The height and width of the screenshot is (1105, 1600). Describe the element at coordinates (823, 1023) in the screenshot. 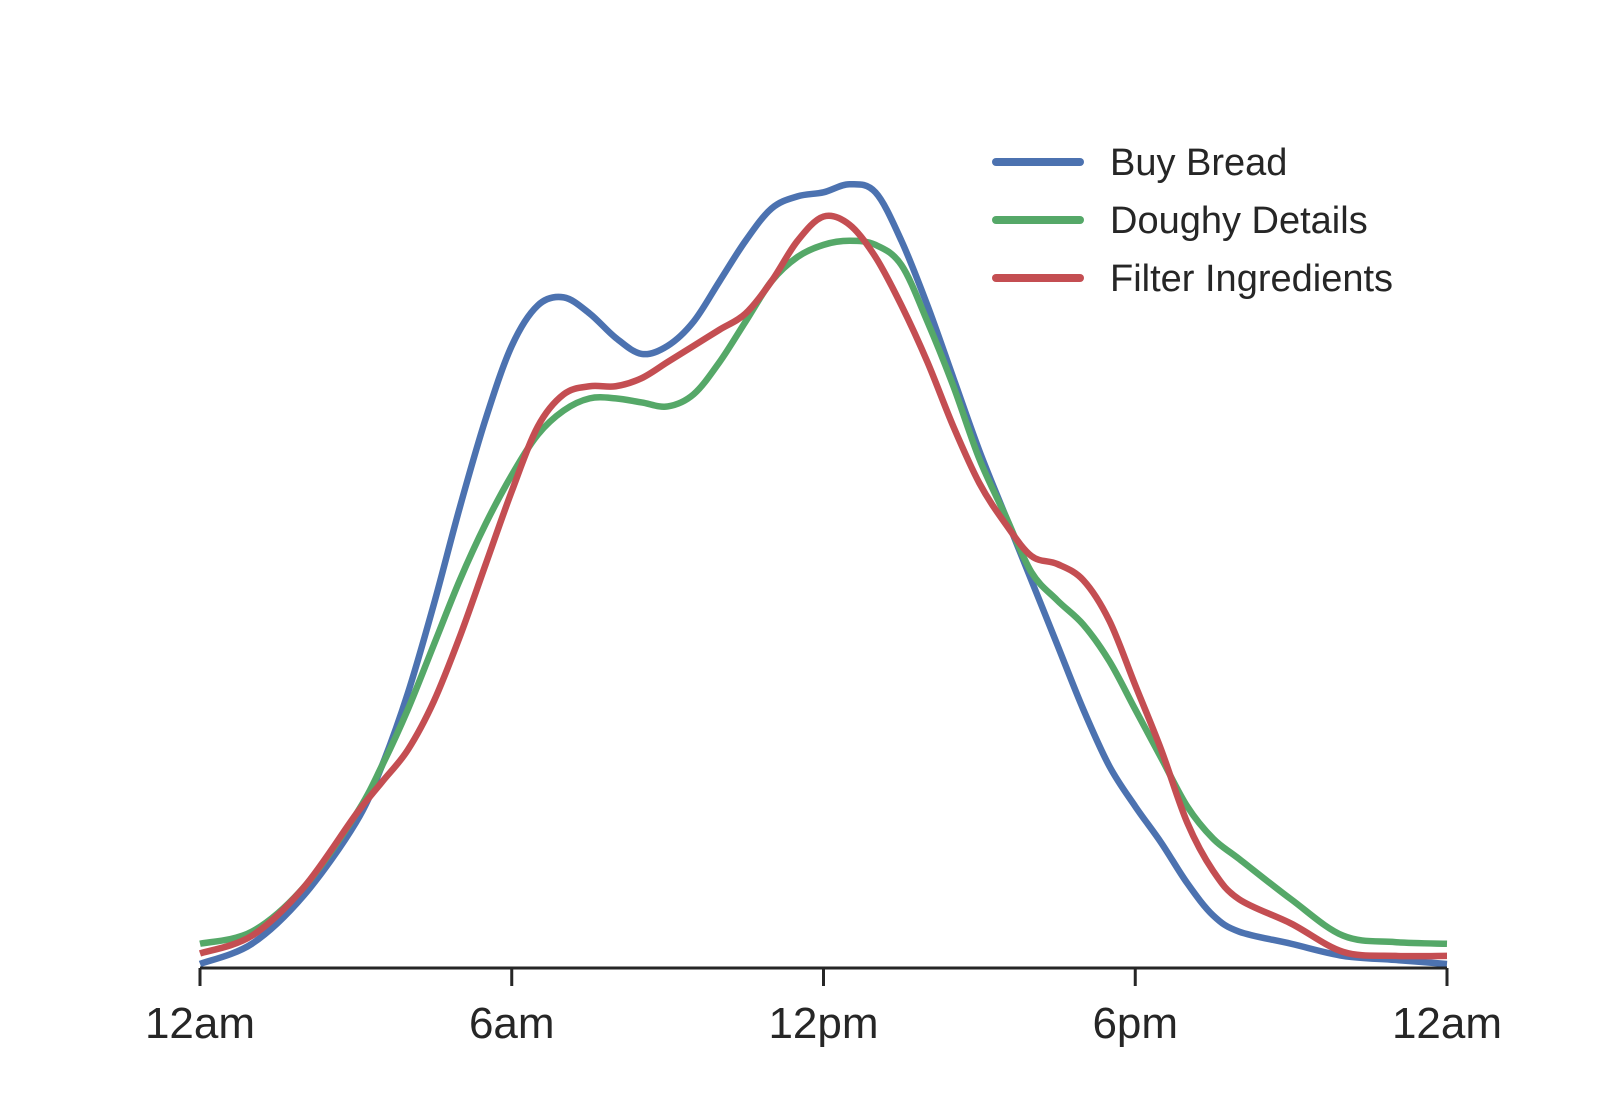

I see `x-tick-label: 12pm` at that location.